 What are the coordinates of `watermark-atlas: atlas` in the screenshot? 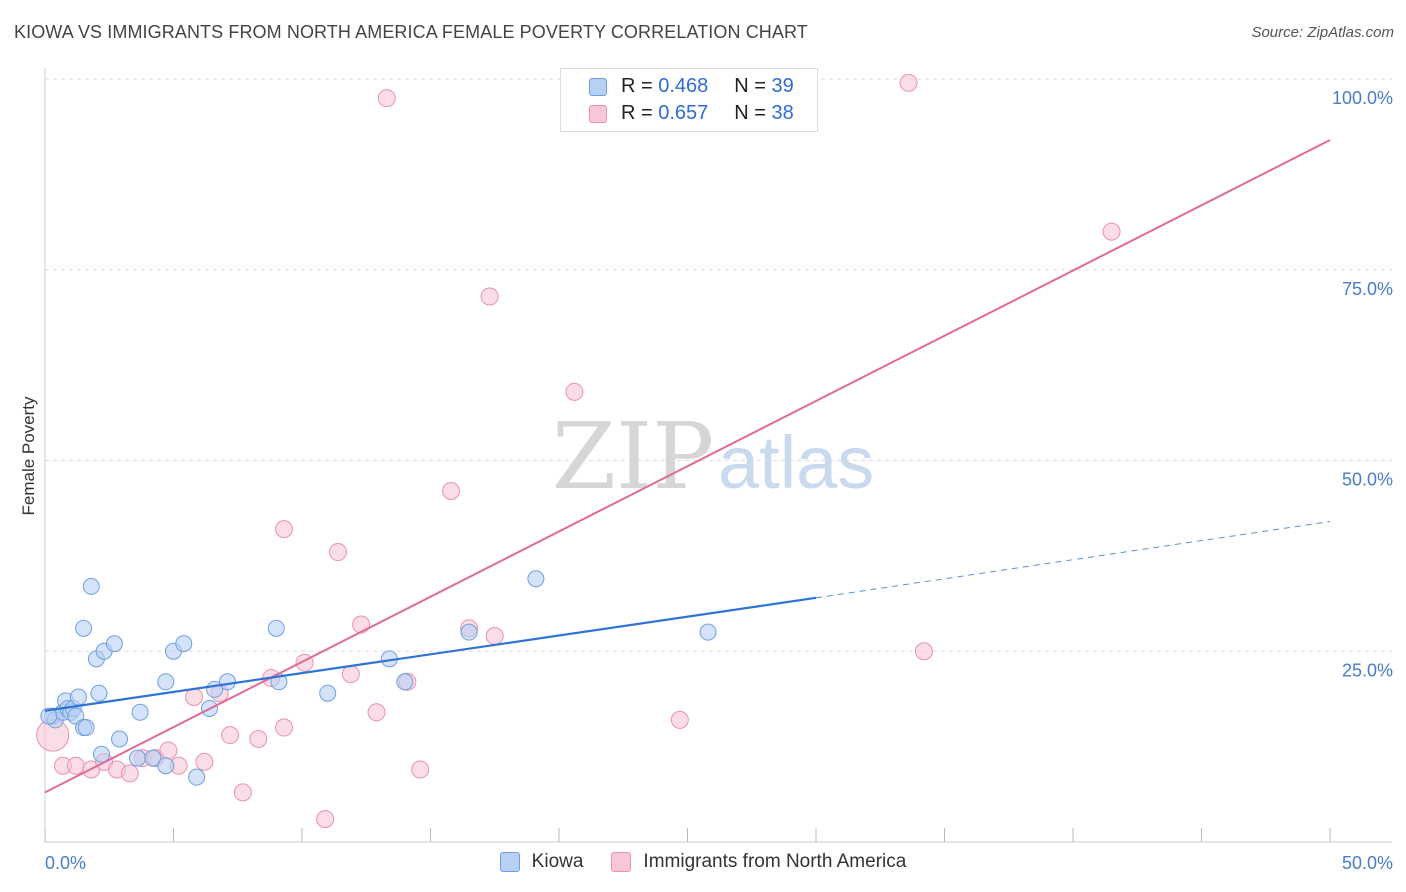 It's located at (796, 462).